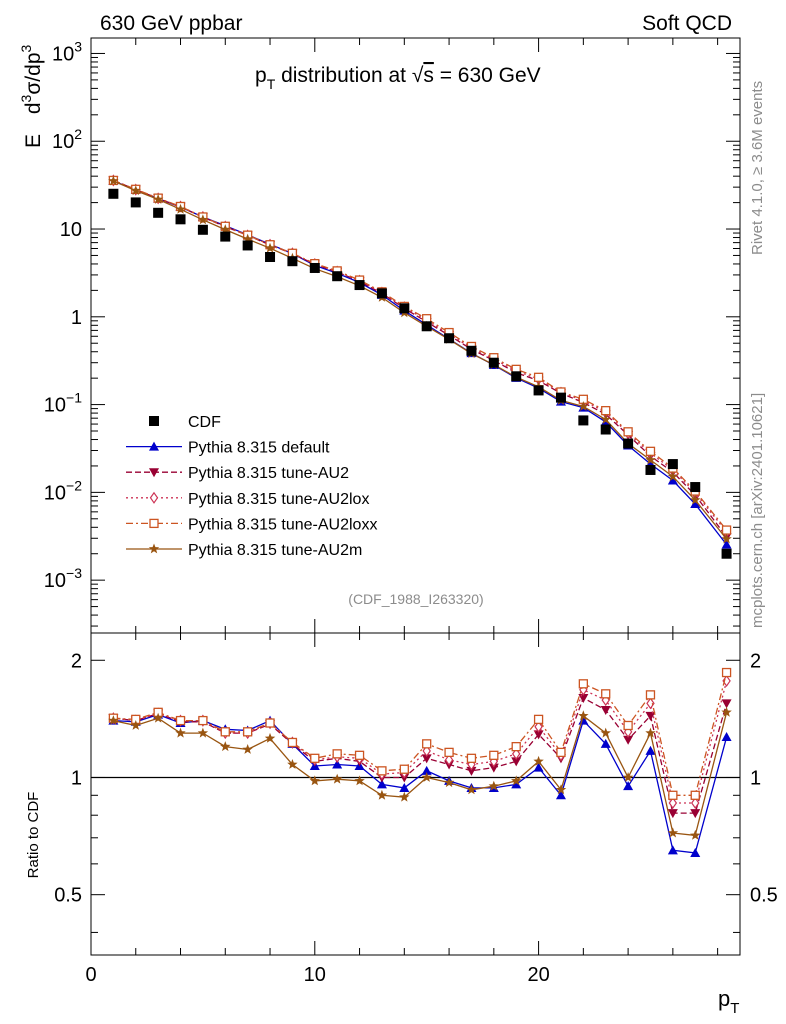 The height and width of the screenshot is (1024, 786). I want to click on legend-label: Pythia 8.315 tune-AU2lox, so click(278, 499).